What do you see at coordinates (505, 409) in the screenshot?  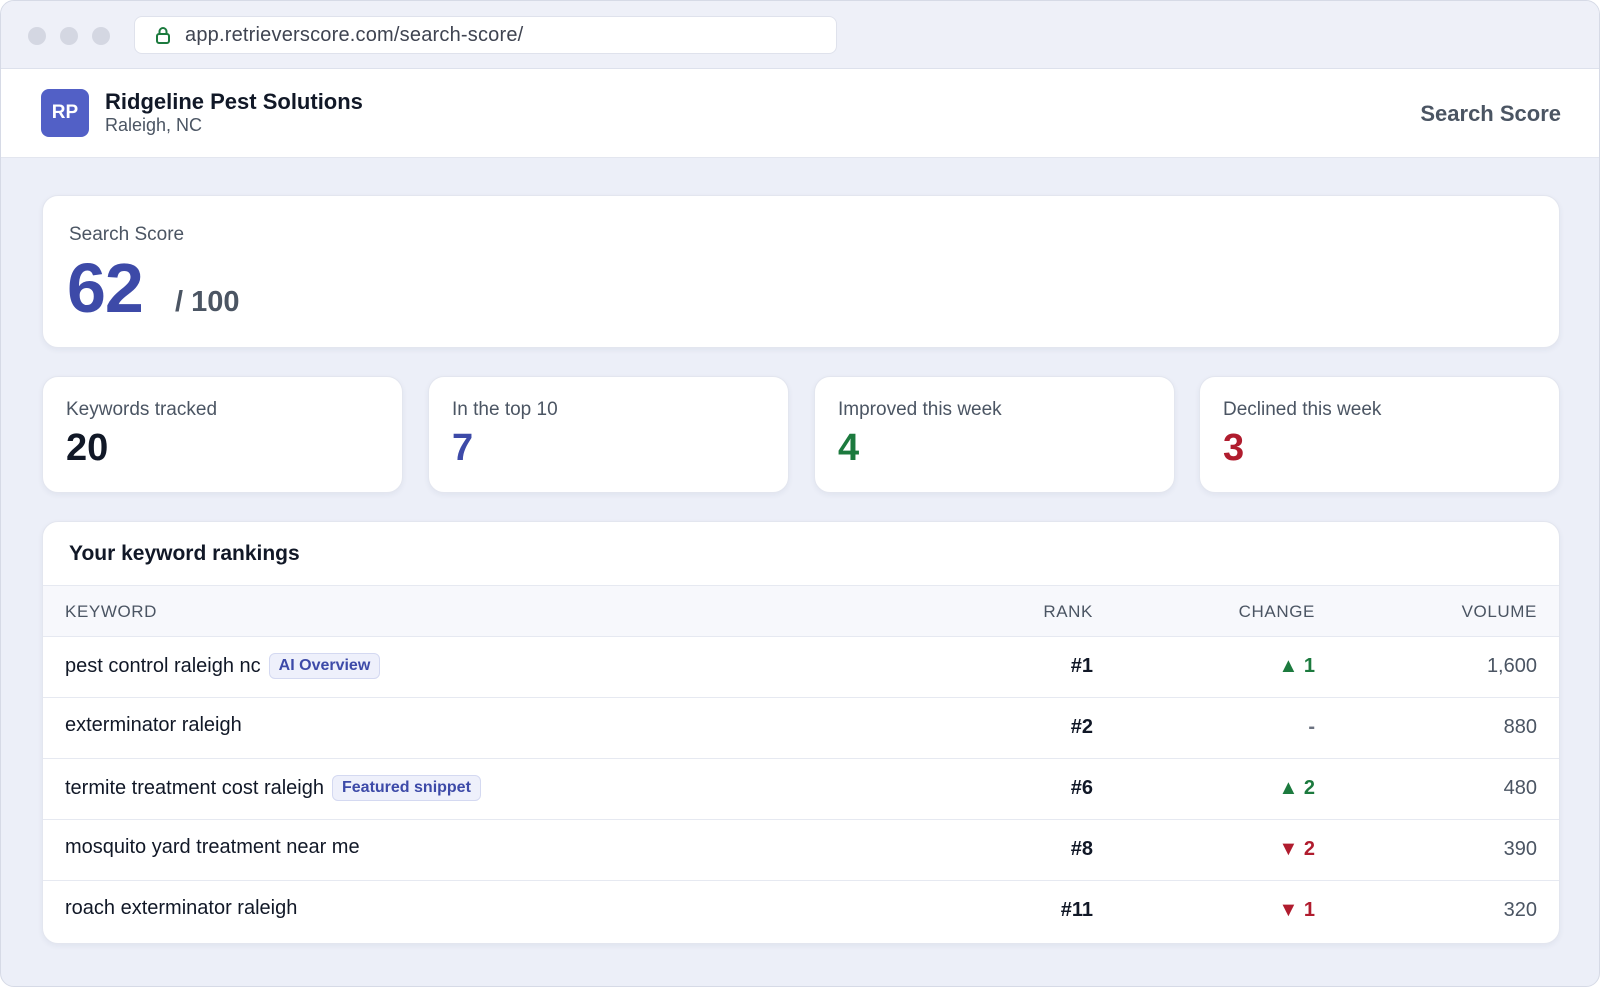 I see `stat-label: In the top 10` at bounding box center [505, 409].